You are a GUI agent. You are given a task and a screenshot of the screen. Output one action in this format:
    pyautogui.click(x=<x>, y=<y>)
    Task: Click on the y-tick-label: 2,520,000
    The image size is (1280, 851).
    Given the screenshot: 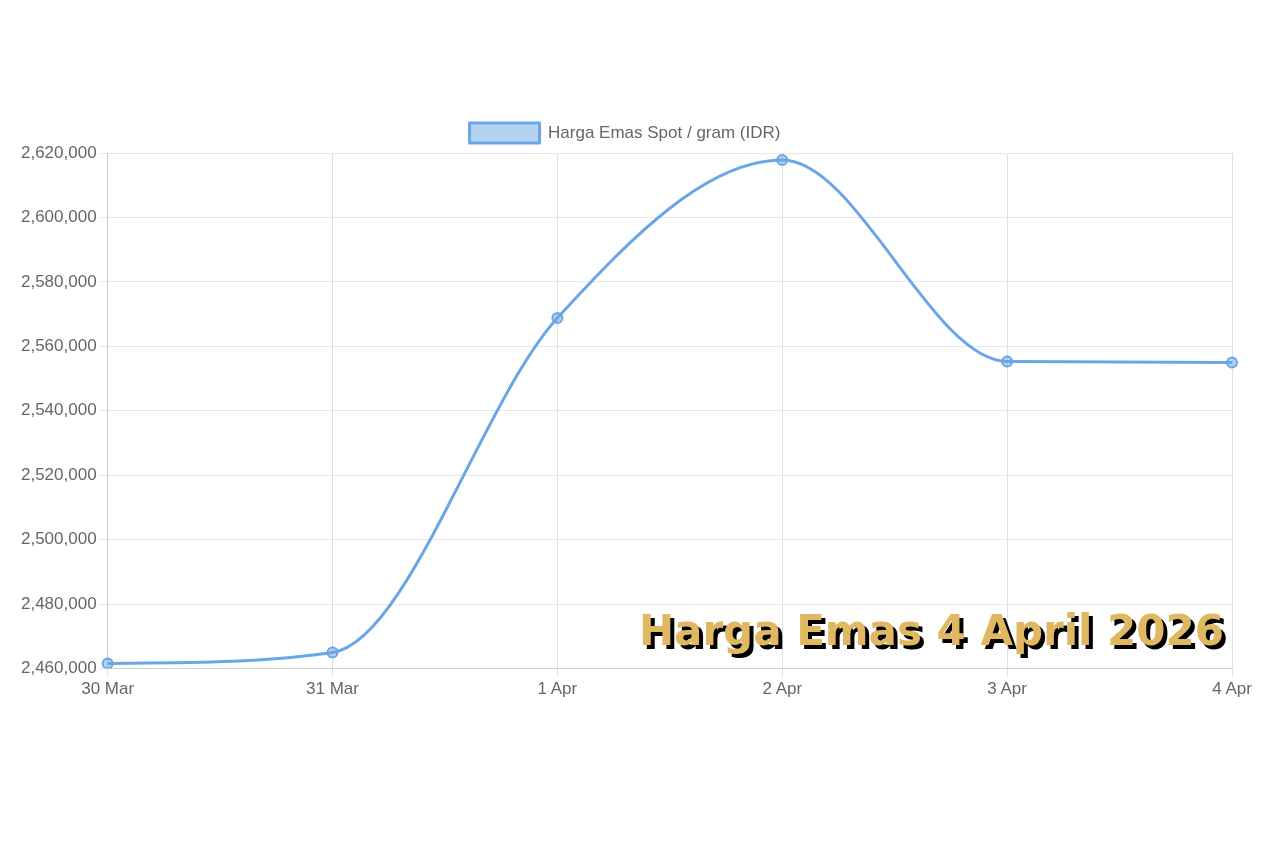 What is the action you would take?
    pyautogui.click(x=58, y=474)
    